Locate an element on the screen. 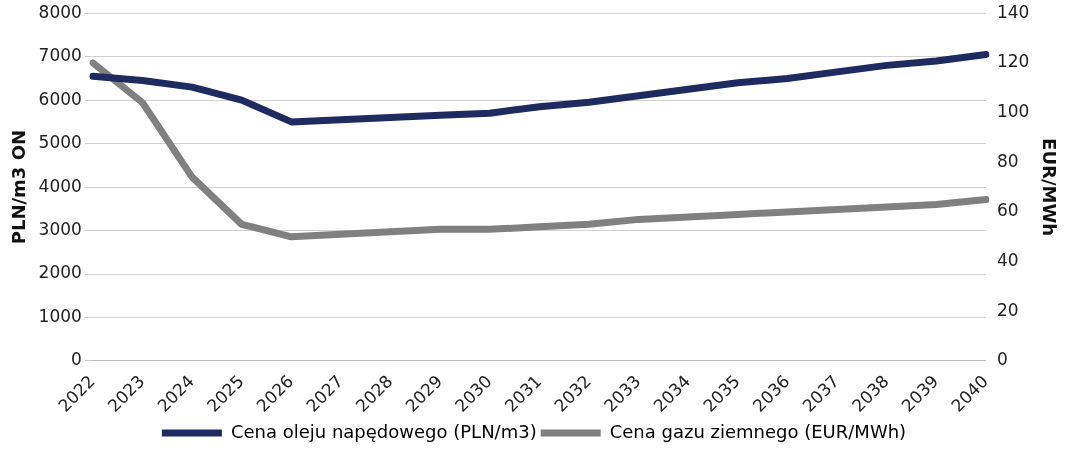 This screenshot has width=1068, height=452. y-tick-label: 4000 is located at coordinates (60, 185).